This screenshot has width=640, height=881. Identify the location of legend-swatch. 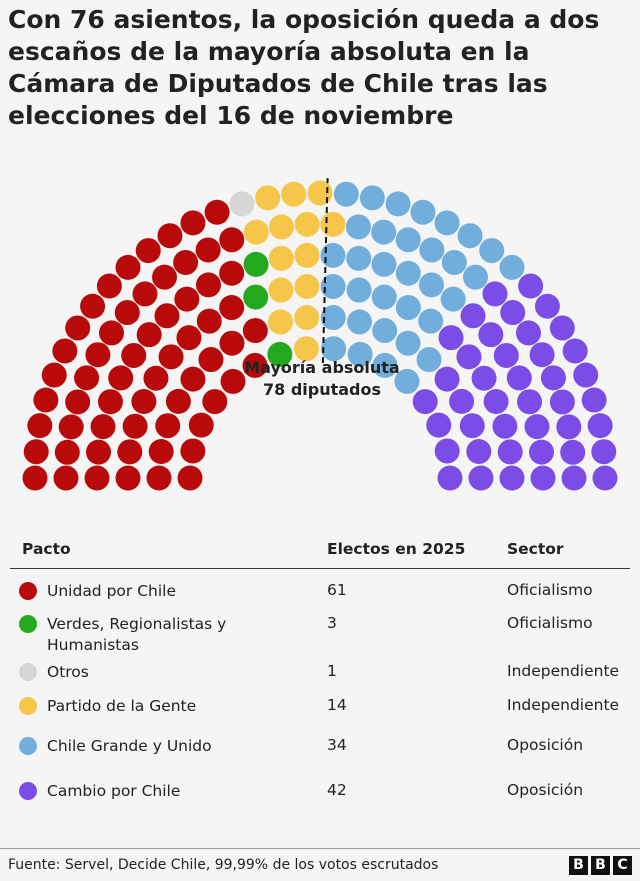
(28, 672).